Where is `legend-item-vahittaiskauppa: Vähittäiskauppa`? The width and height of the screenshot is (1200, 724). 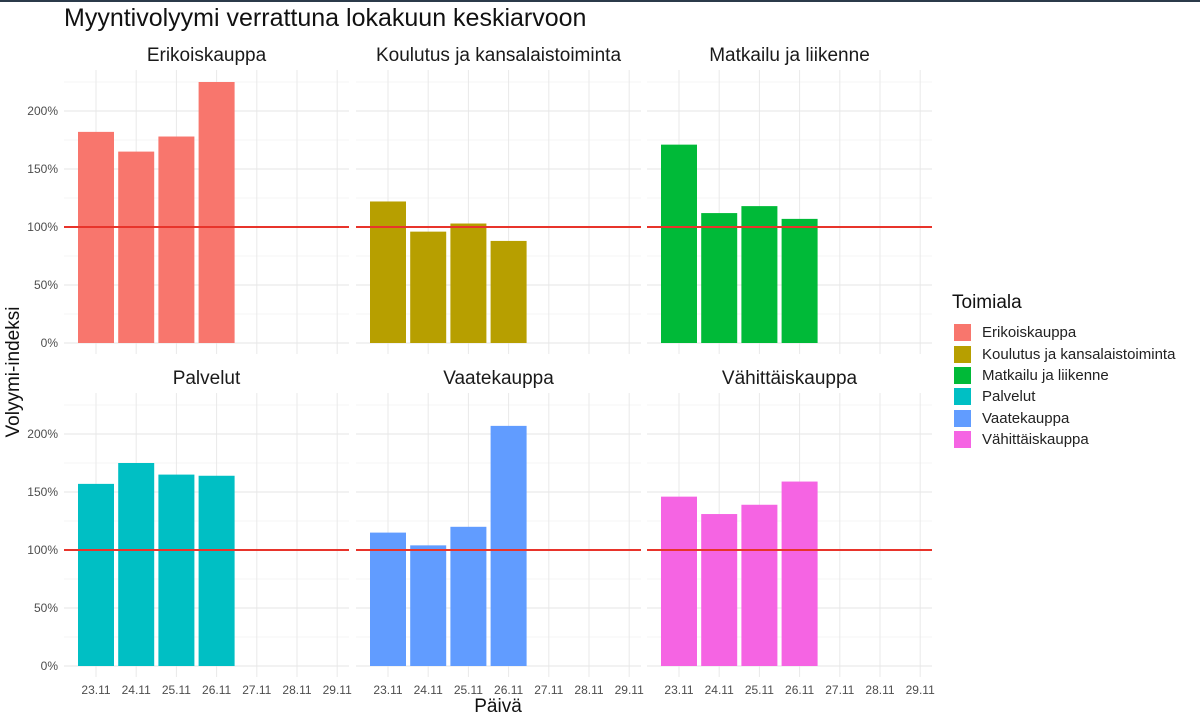 legend-item-vahittaiskauppa: Vähittäiskauppa is located at coordinates (1063, 439).